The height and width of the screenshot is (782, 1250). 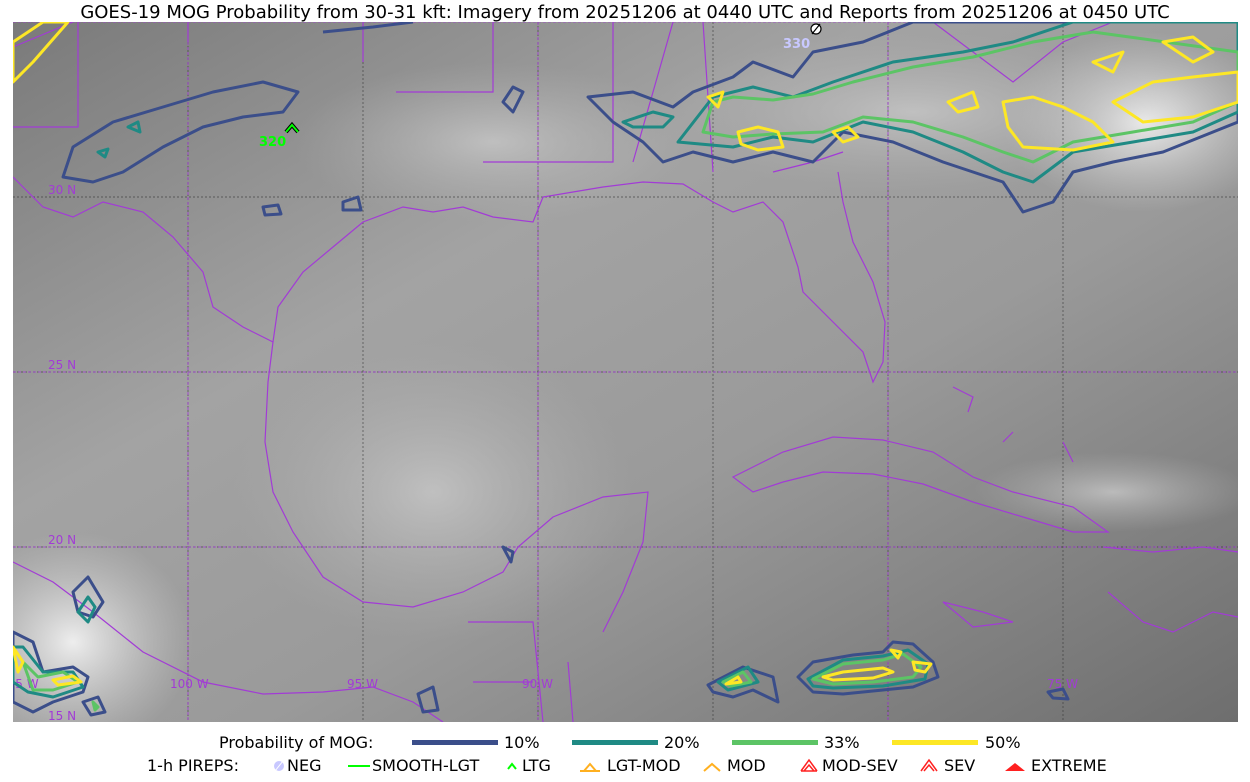 What do you see at coordinates (362, 684) in the screenshot?
I see `lon-label-95w: 95 W` at bounding box center [362, 684].